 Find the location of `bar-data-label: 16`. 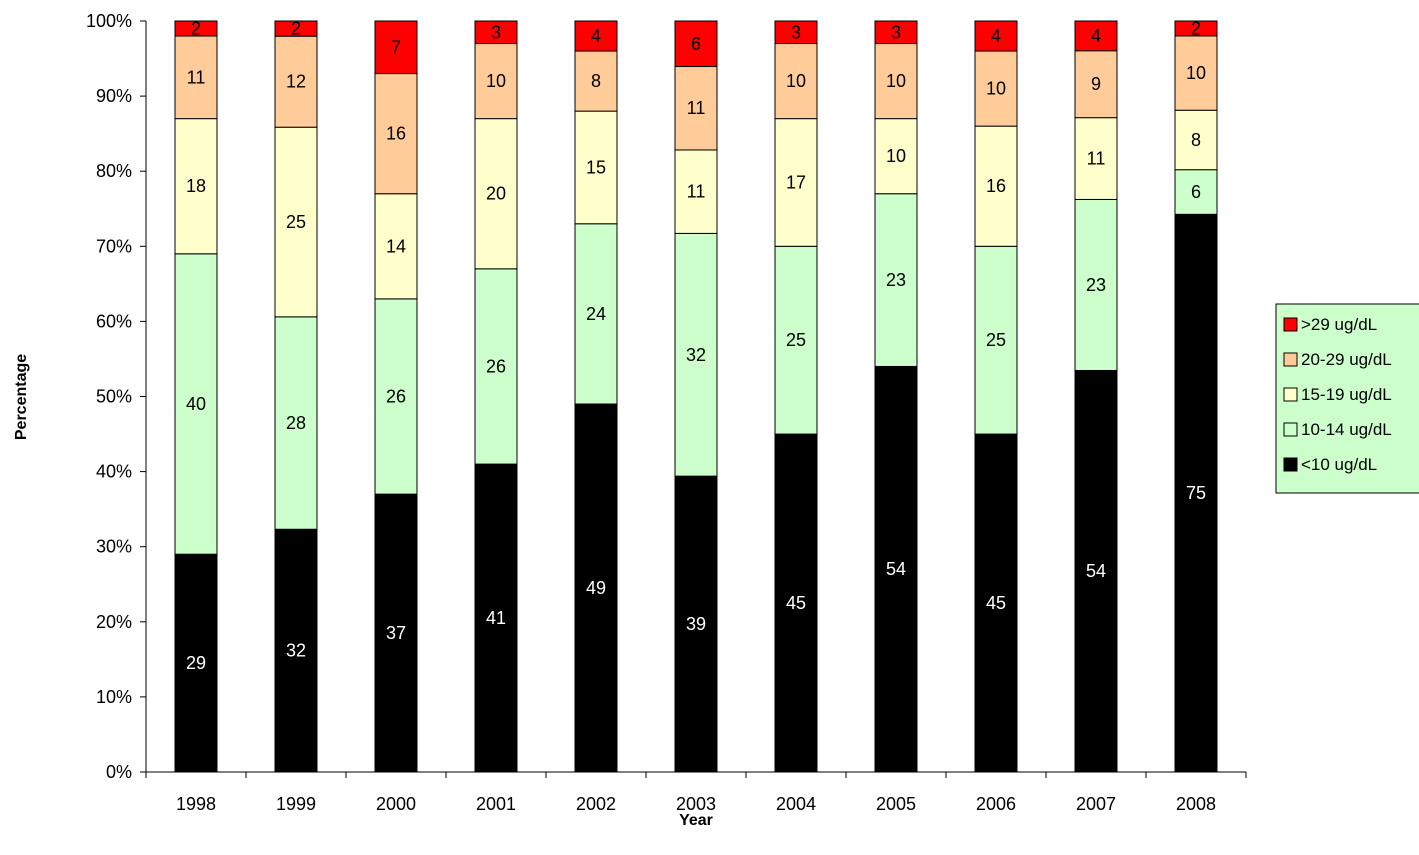

bar-data-label: 16 is located at coordinates (396, 134).